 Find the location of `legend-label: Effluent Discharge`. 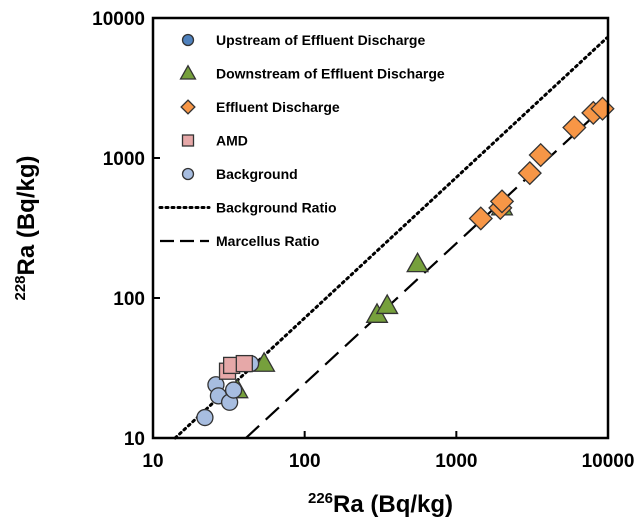

legend-label: Effluent Discharge is located at coordinates (278, 107).